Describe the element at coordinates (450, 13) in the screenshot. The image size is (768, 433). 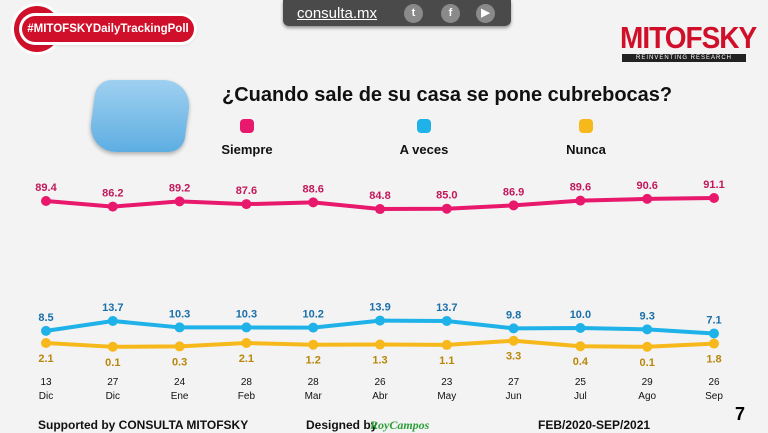
I see `facebook-icon: f` at that location.